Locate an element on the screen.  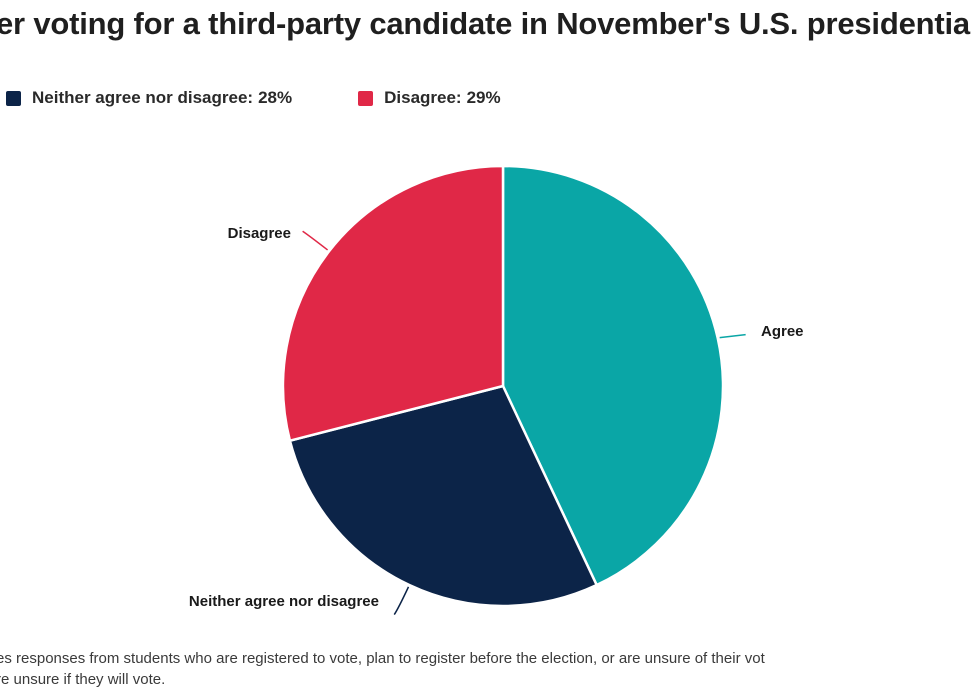
legend-item-disagree: Disagree: 29% is located at coordinates (429, 98).